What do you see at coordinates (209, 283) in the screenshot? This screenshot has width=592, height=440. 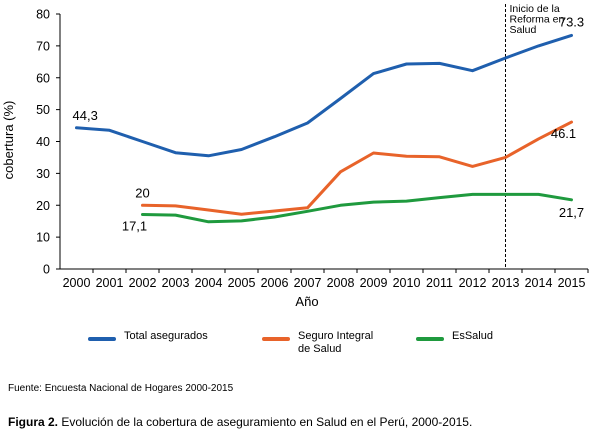 I see `x-tick-label: 2004` at bounding box center [209, 283].